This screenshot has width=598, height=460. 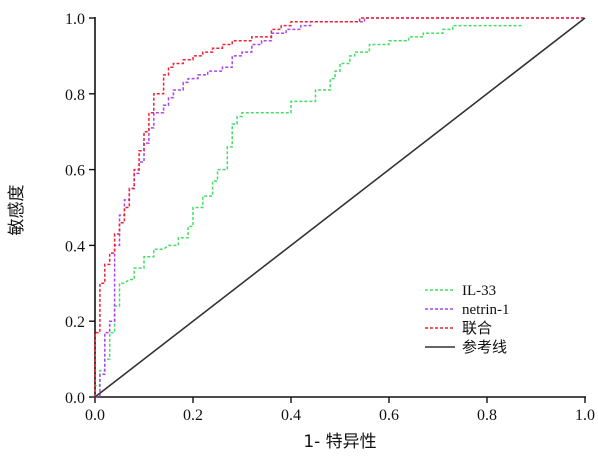 What do you see at coordinates (75, 171) in the screenshot?
I see `y-tick-label: 0.6` at bounding box center [75, 171].